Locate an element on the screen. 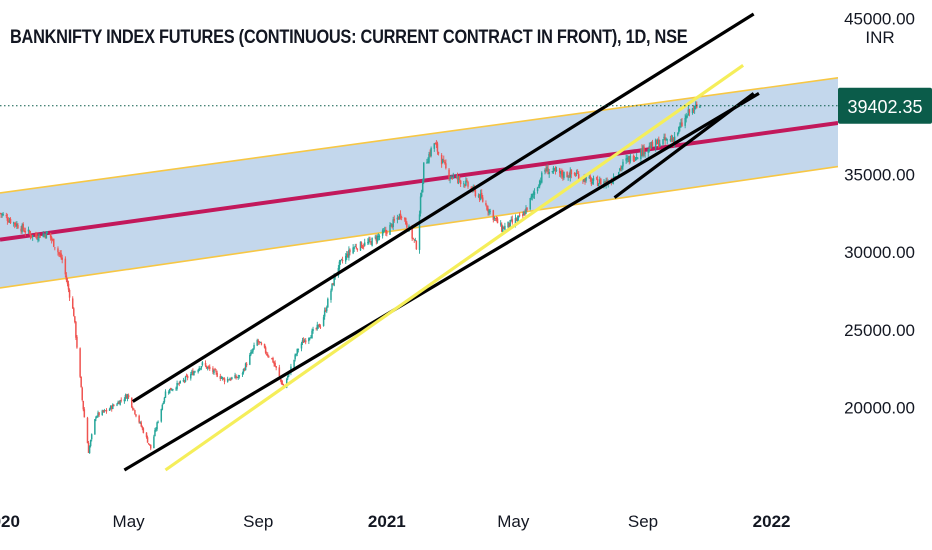 Image resolution: width=932 pixels, height=550 pixels. last-price-badge is located at coordinates (885, 105).